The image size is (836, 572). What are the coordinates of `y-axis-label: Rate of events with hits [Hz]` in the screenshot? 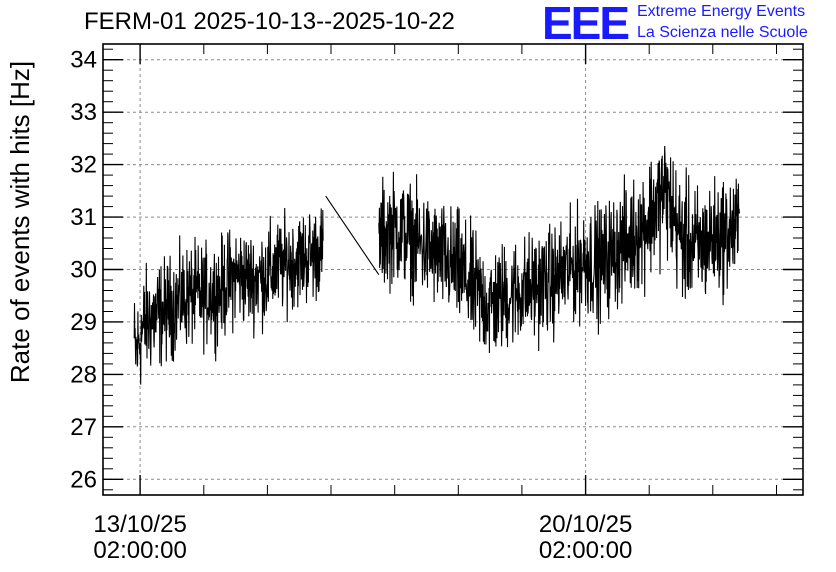 It's located at (20, 222).